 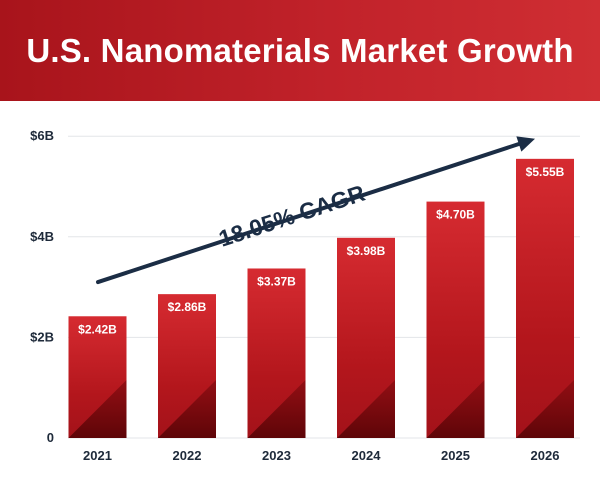 What do you see at coordinates (187, 366) in the screenshot?
I see `bar-group: $2.86B` at bounding box center [187, 366].